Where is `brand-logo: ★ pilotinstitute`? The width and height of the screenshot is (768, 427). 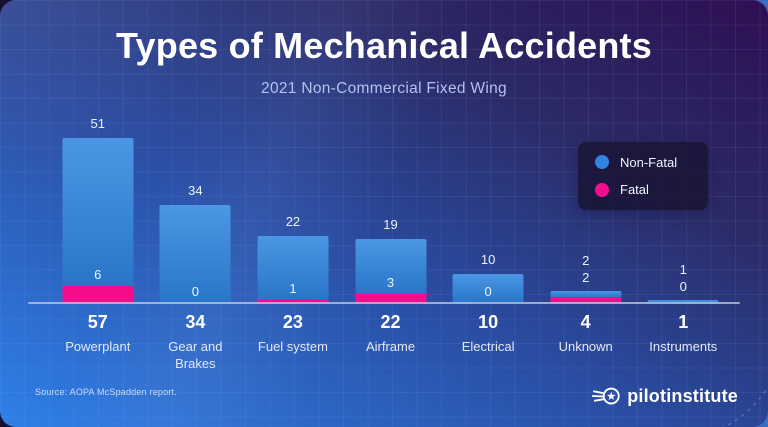 brand-logo: ★ pilotinstitute is located at coordinates (665, 396).